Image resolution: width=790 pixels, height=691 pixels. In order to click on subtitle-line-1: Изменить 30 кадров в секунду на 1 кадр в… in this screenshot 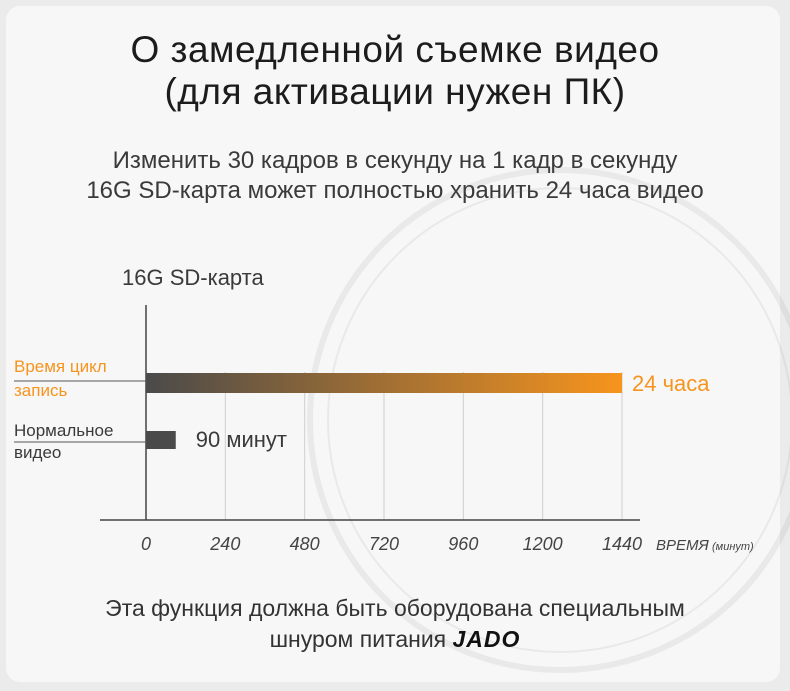, I will do `click(395, 160)`.